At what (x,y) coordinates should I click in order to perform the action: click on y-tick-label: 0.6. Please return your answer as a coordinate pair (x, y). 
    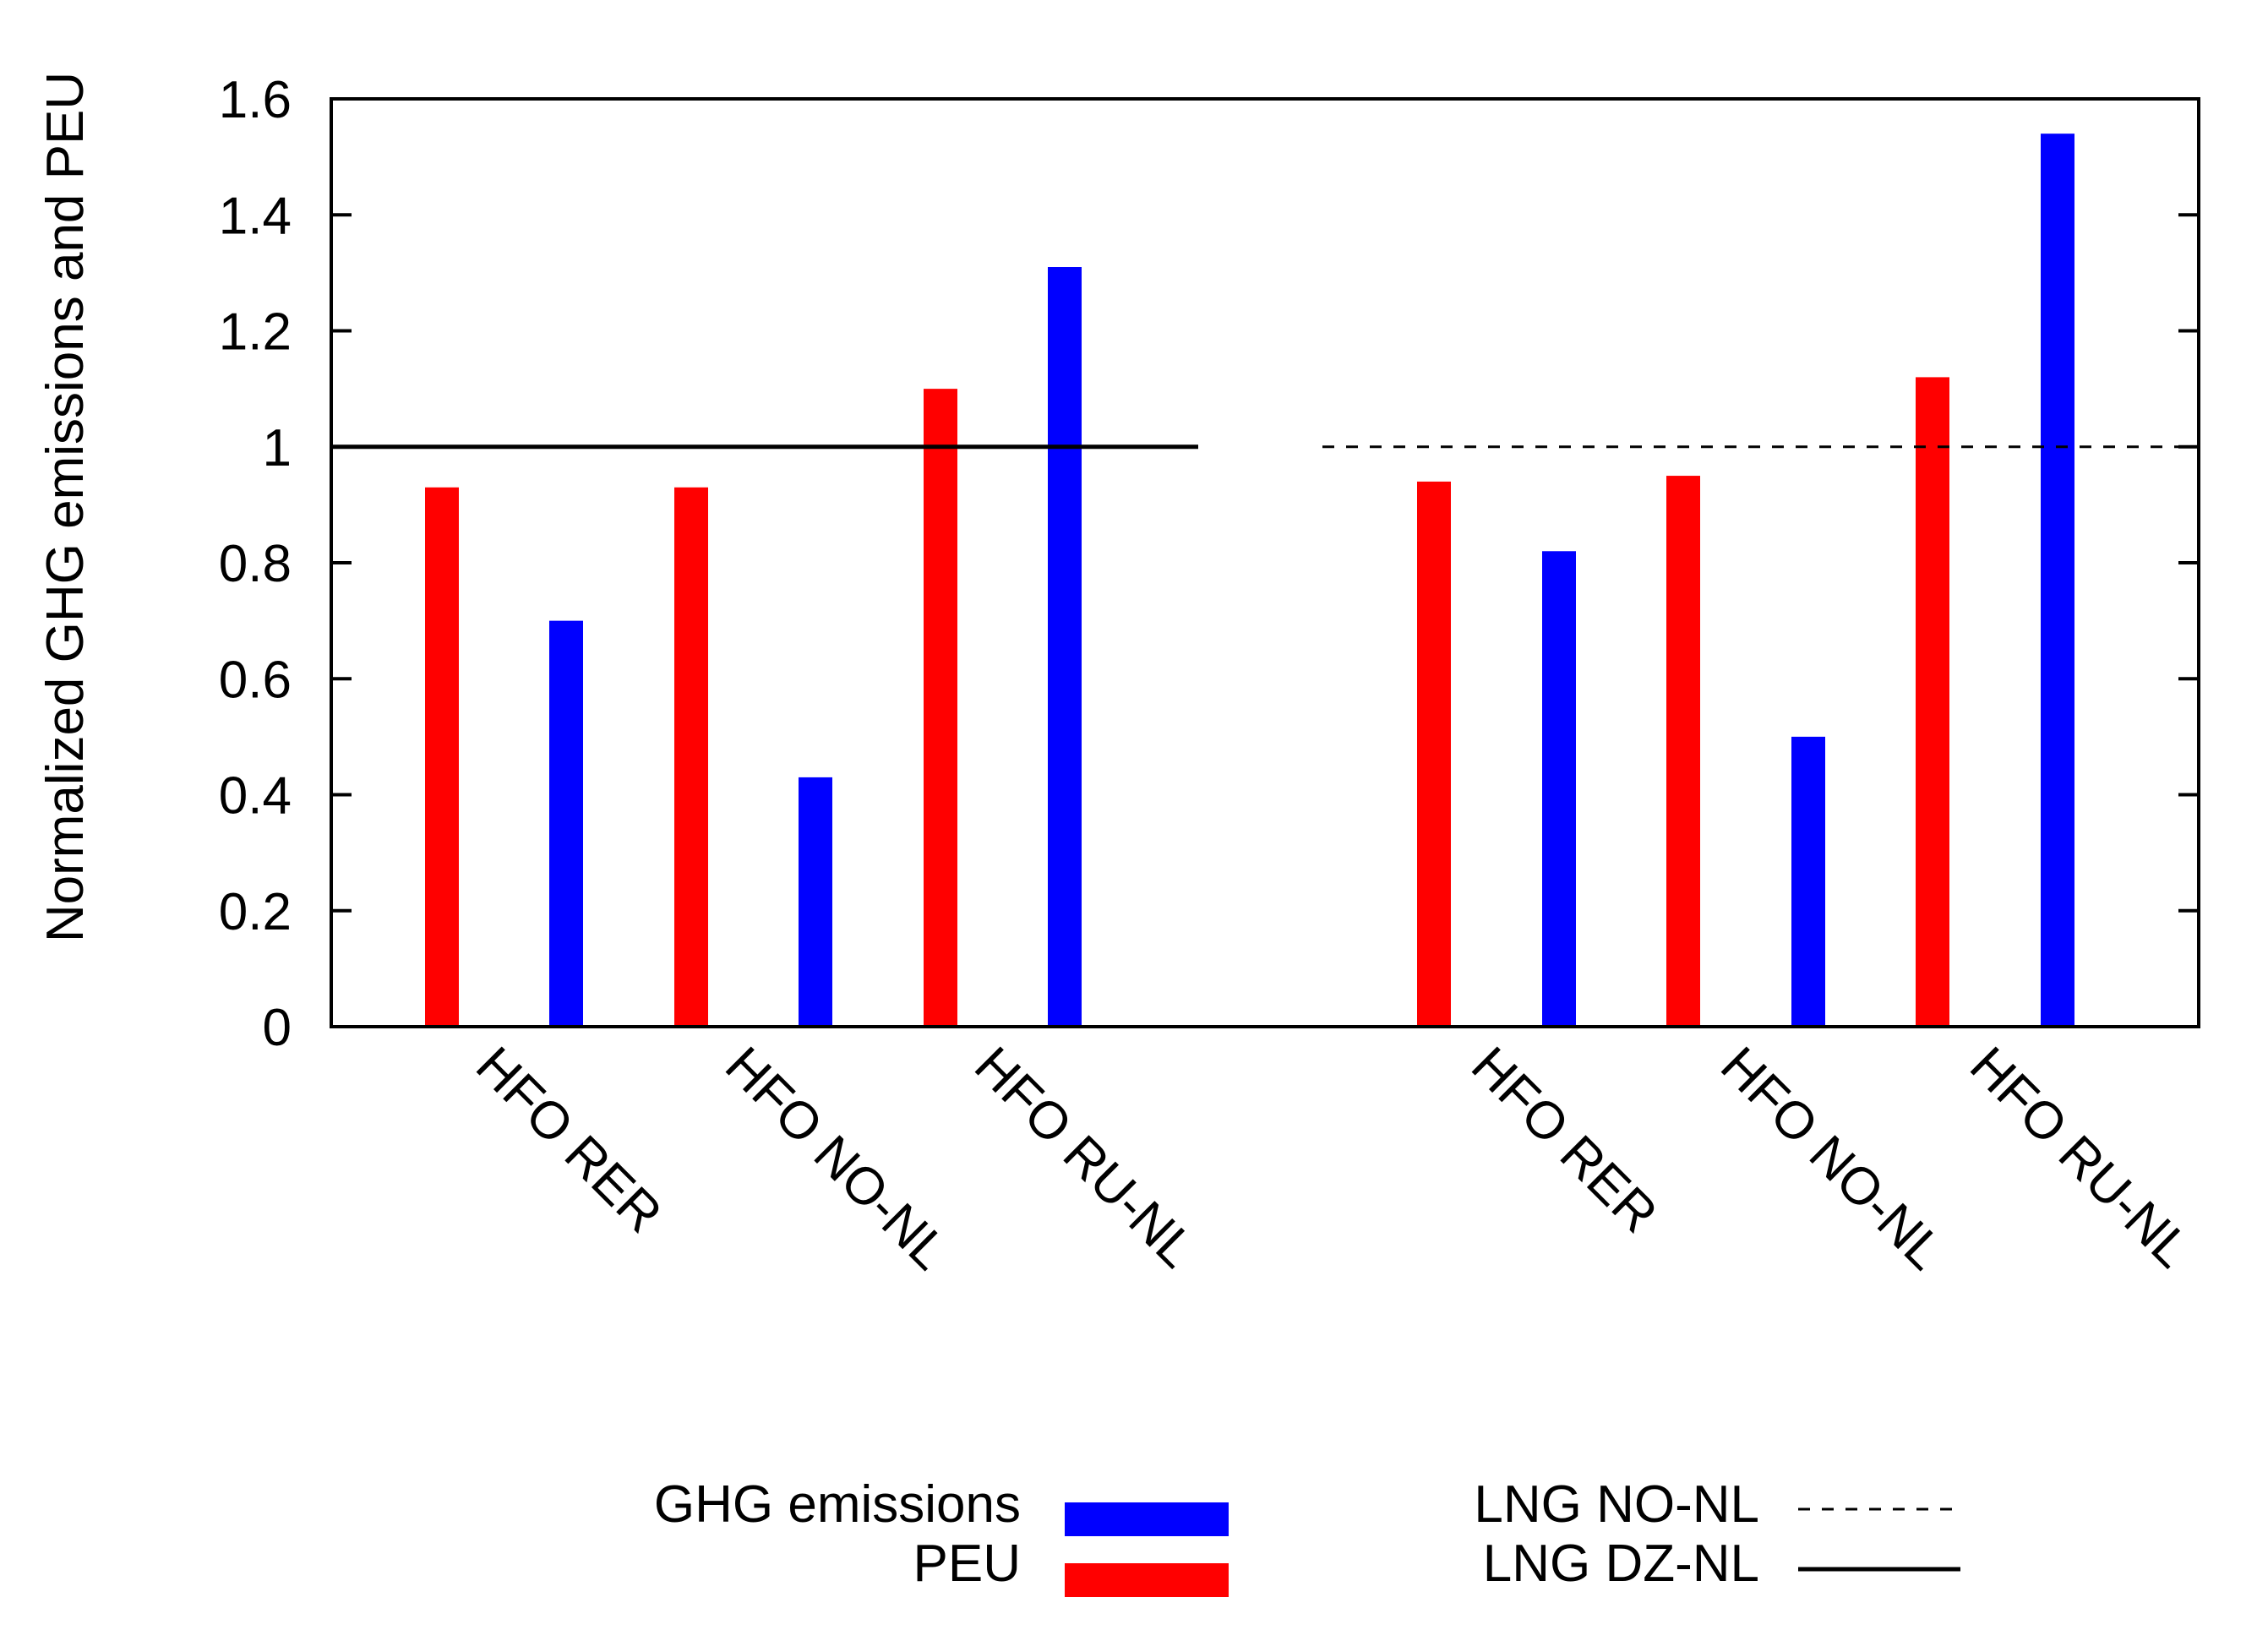
    Looking at the image, I should click on (255, 680).